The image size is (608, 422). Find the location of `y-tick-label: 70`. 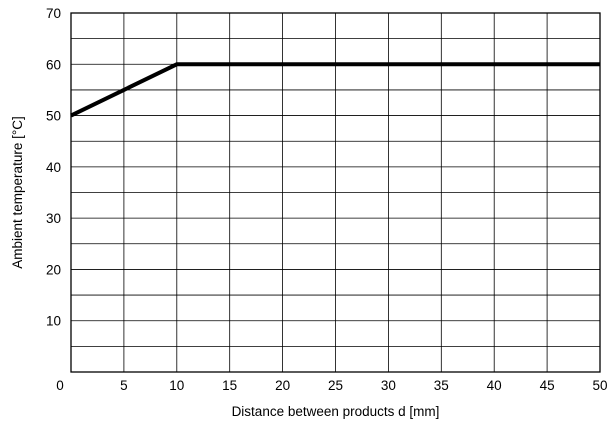

y-tick-label: 70 is located at coordinates (53, 13).